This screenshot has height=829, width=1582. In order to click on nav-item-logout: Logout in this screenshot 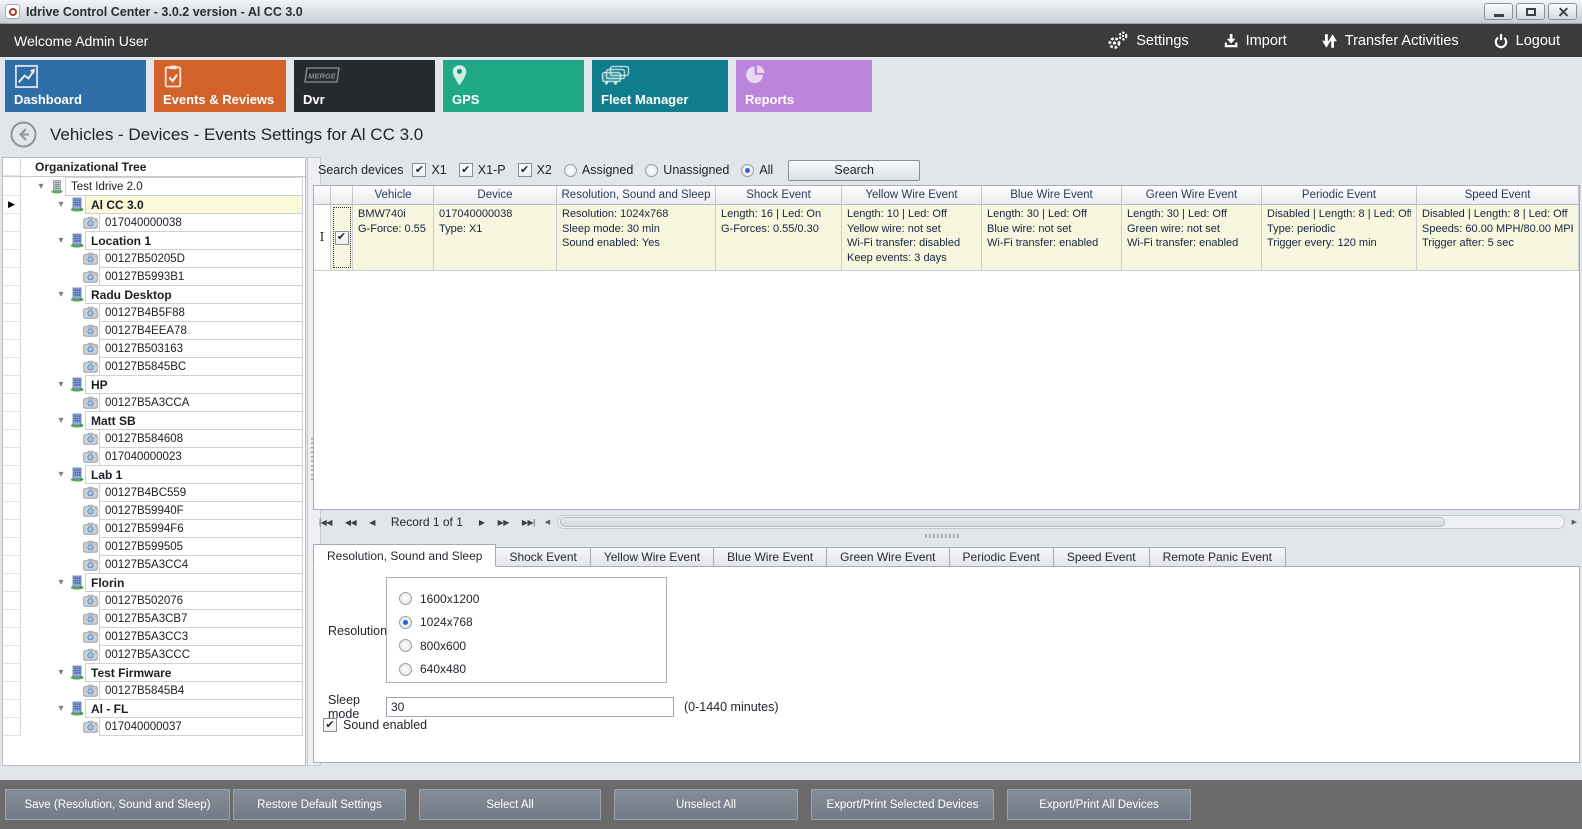, I will do `click(1526, 40)`.